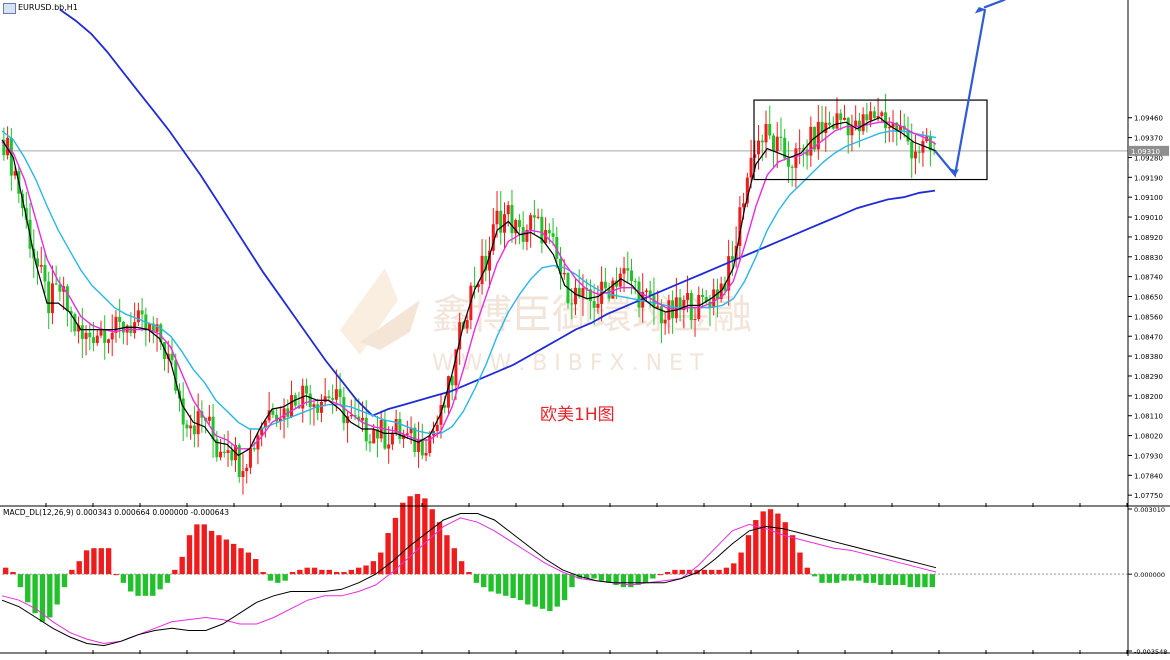  What do you see at coordinates (1149, 575) in the screenshot?
I see `macd-tick-label: 0.000000` at bounding box center [1149, 575].